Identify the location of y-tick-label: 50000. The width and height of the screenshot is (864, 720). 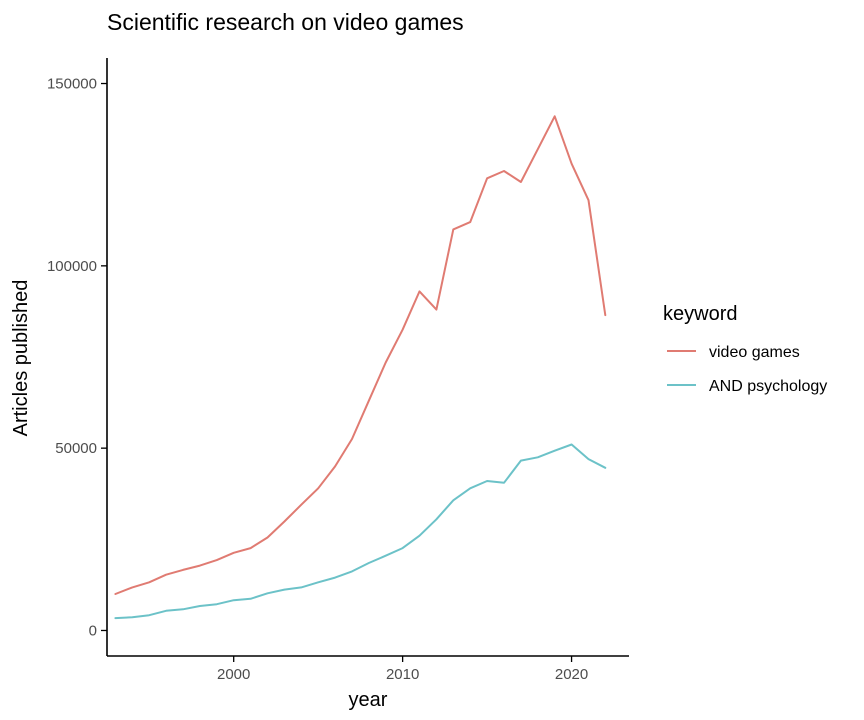
(76, 448).